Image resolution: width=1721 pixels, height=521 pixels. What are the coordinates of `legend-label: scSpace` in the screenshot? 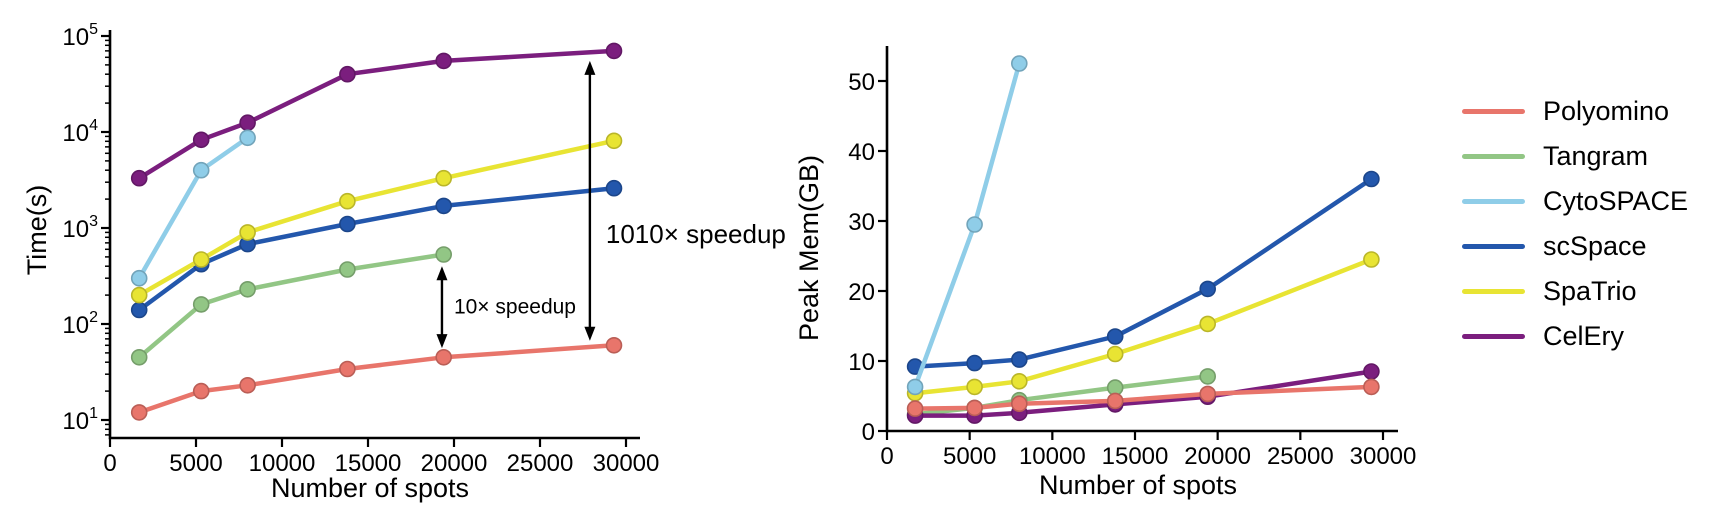 It's located at (1595, 246).